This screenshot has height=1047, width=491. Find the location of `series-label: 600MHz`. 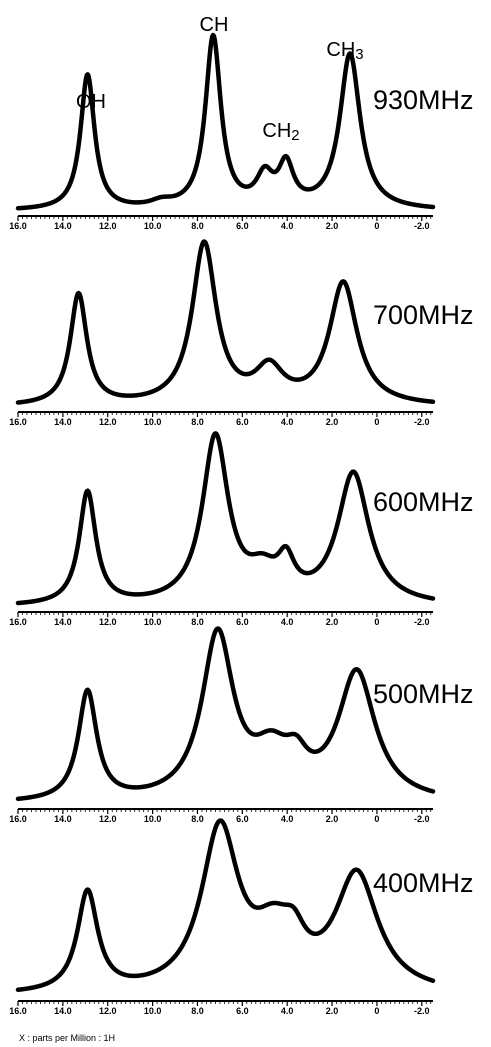

series-label: 600MHz is located at coordinates (423, 502).